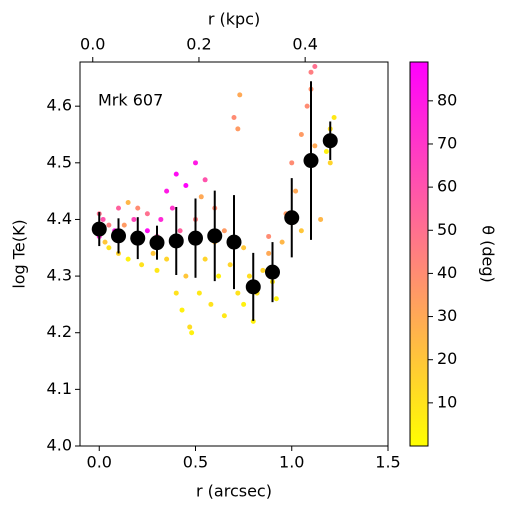  What do you see at coordinates (59, 218) in the screenshot?
I see `y-tick-label: 4.4` at bounding box center [59, 218].